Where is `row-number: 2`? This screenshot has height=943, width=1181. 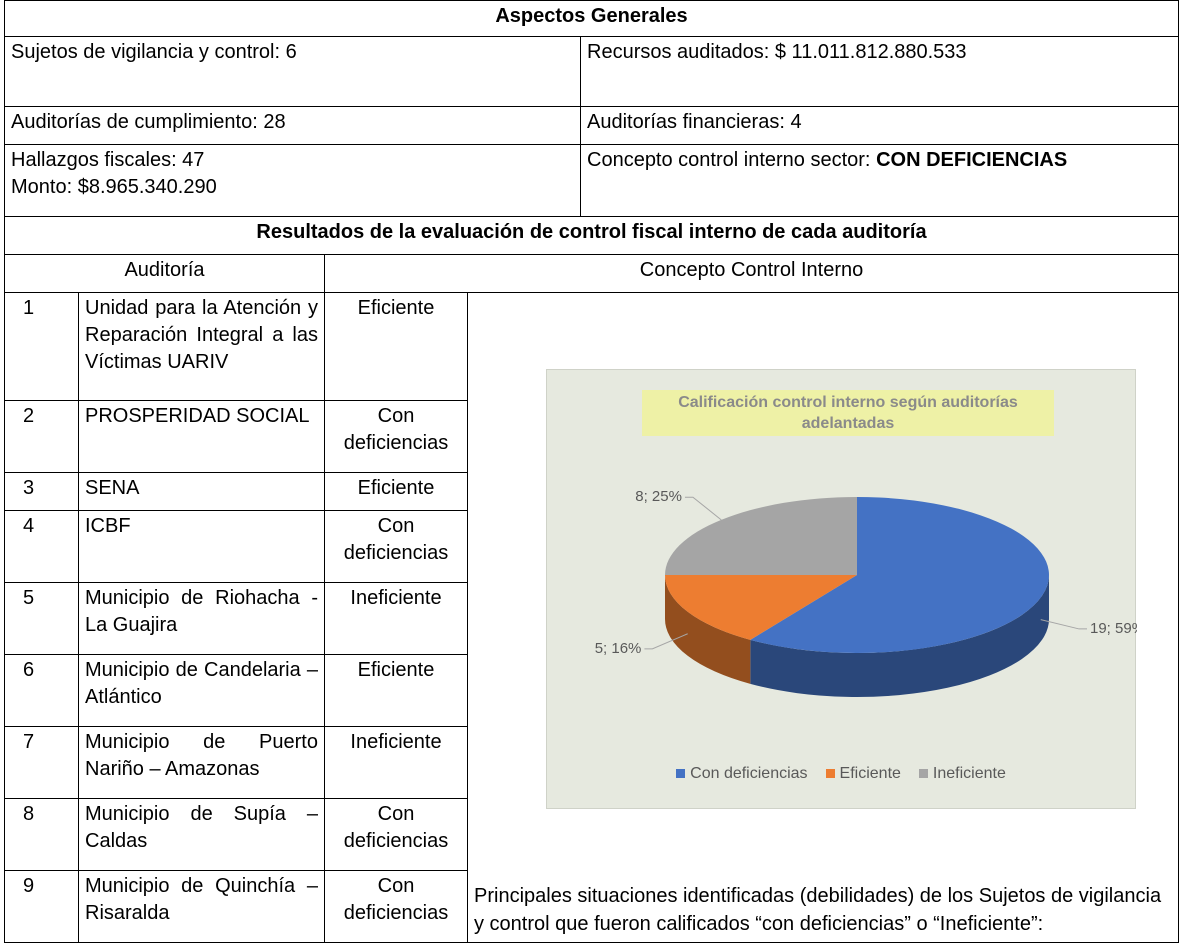
row-number: 2 is located at coordinates (41, 436).